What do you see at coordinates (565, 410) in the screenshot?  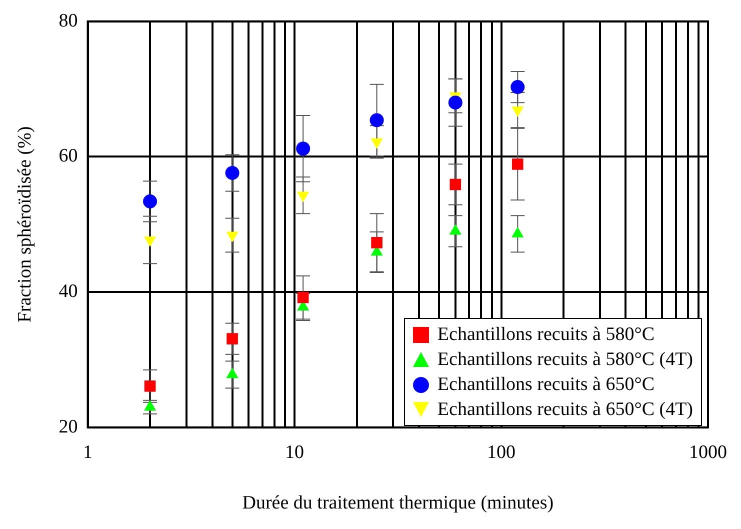 I see `legend-label: Echantillons recuits à 650°C (4T)` at bounding box center [565, 410].